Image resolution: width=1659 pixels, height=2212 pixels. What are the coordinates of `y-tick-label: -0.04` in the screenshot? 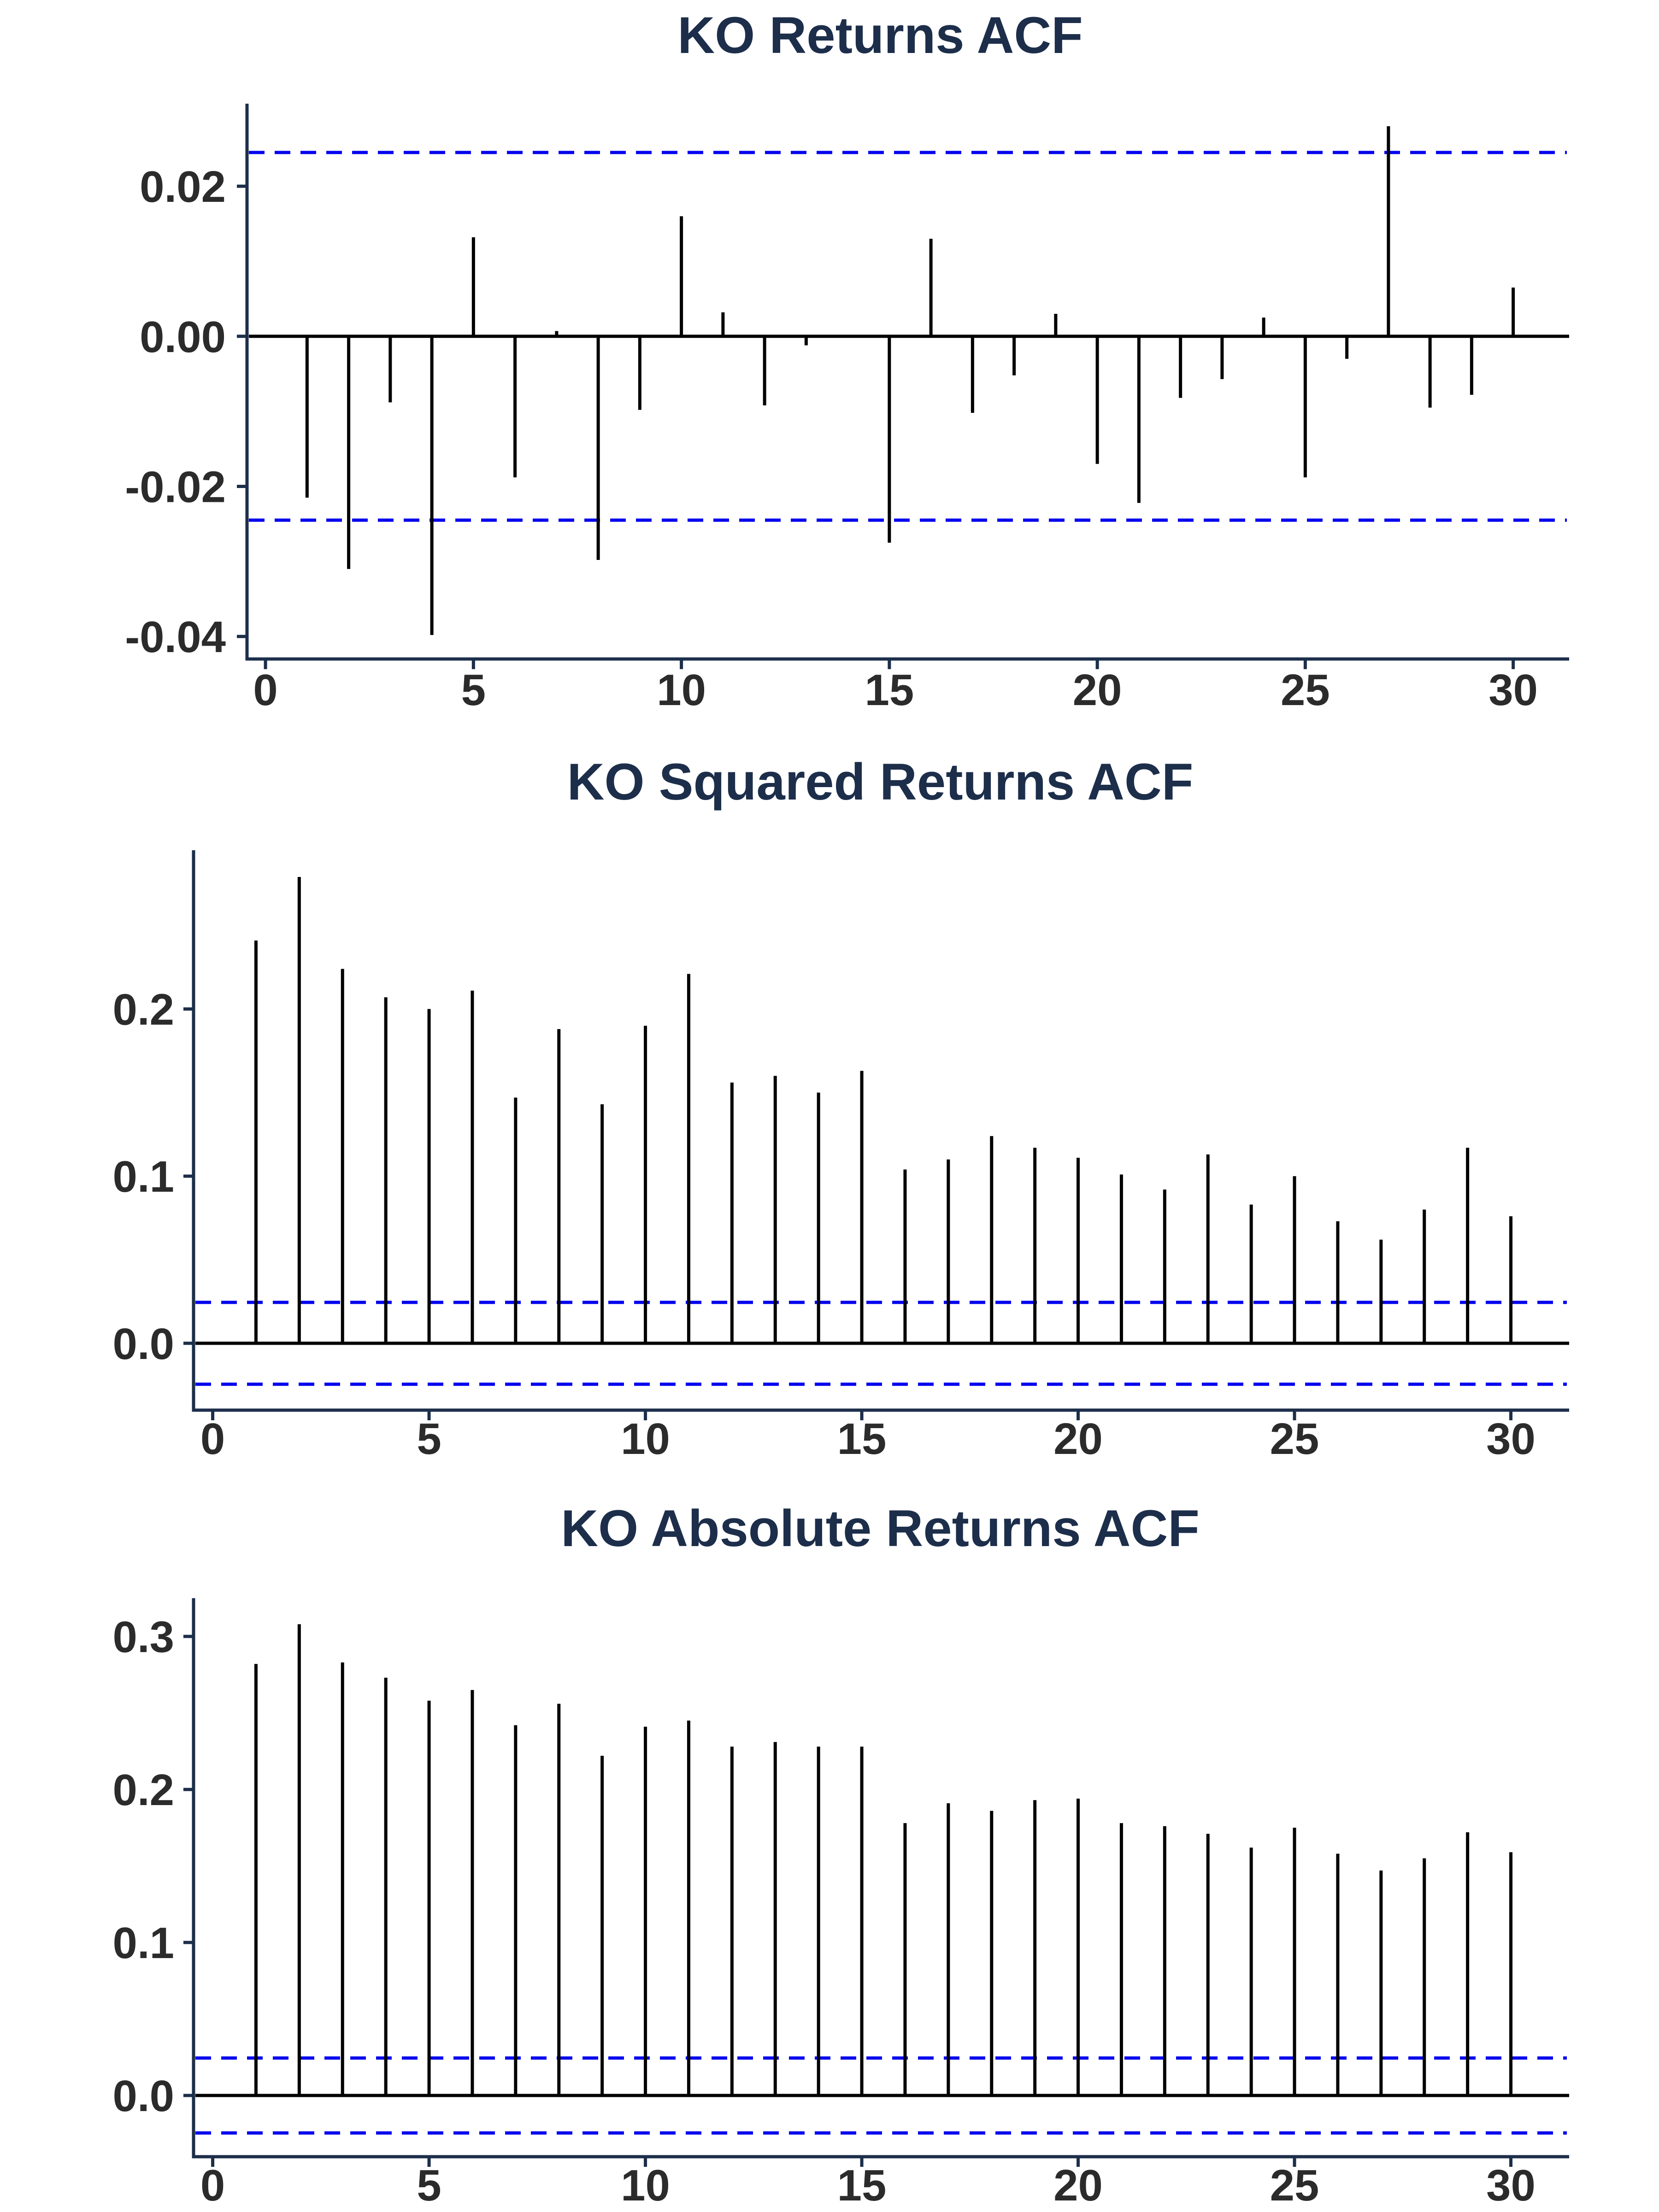 It's located at (175, 637).